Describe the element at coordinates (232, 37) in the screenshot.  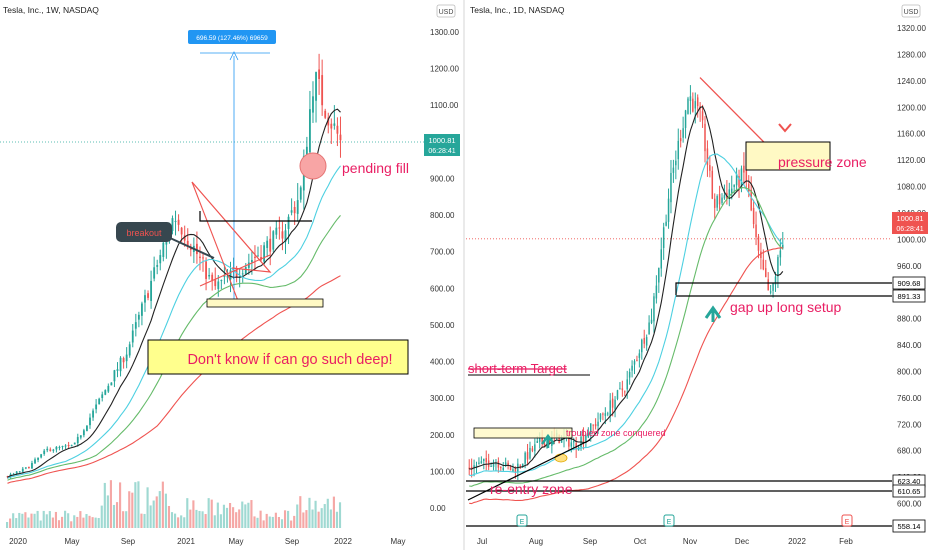
I see `weekly-measure-box` at that location.